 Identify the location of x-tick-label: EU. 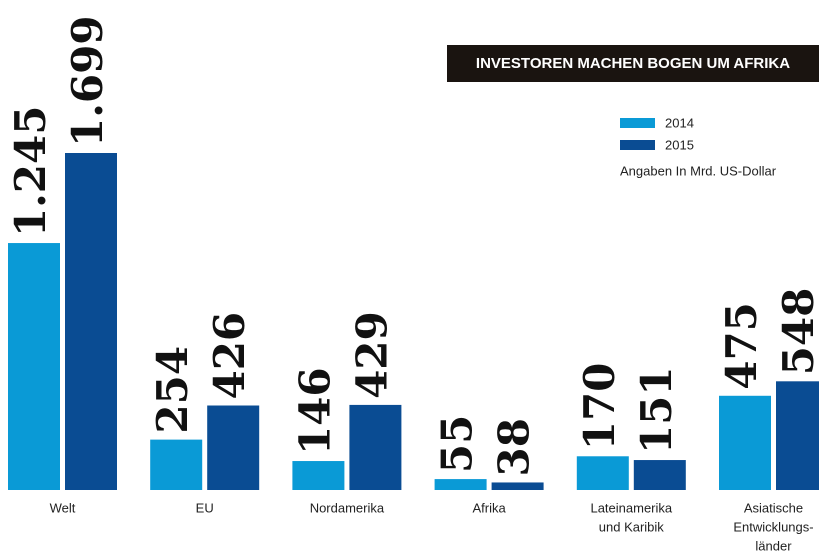
(205, 507).